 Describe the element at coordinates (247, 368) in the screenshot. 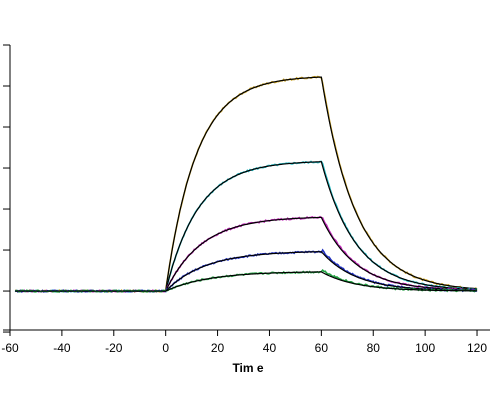

I see `x-axis-title: Tim e` at that location.